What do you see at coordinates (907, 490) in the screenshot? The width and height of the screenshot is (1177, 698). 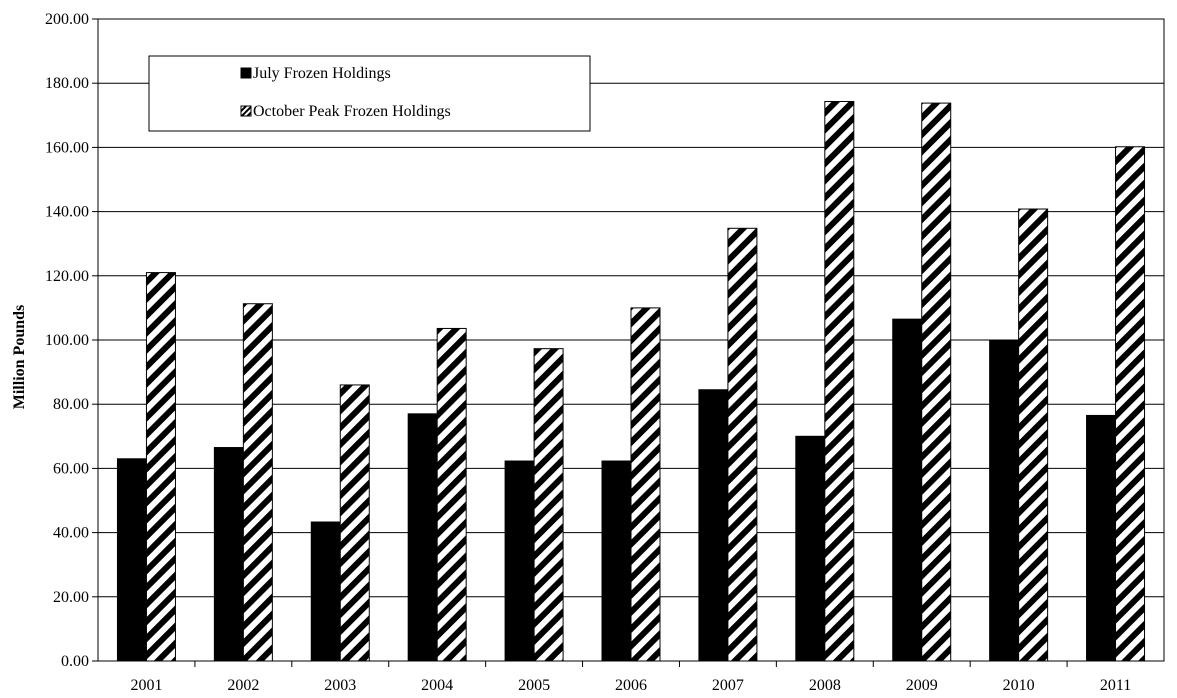 I see `bar-july-2009` at bounding box center [907, 490].